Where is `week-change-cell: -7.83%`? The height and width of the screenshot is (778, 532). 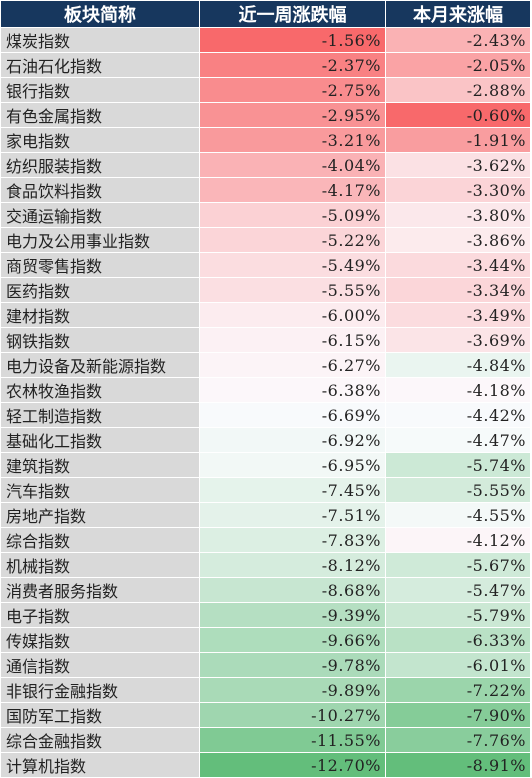
week-change-cell: -7.83% is located at coordinates (292, 540).